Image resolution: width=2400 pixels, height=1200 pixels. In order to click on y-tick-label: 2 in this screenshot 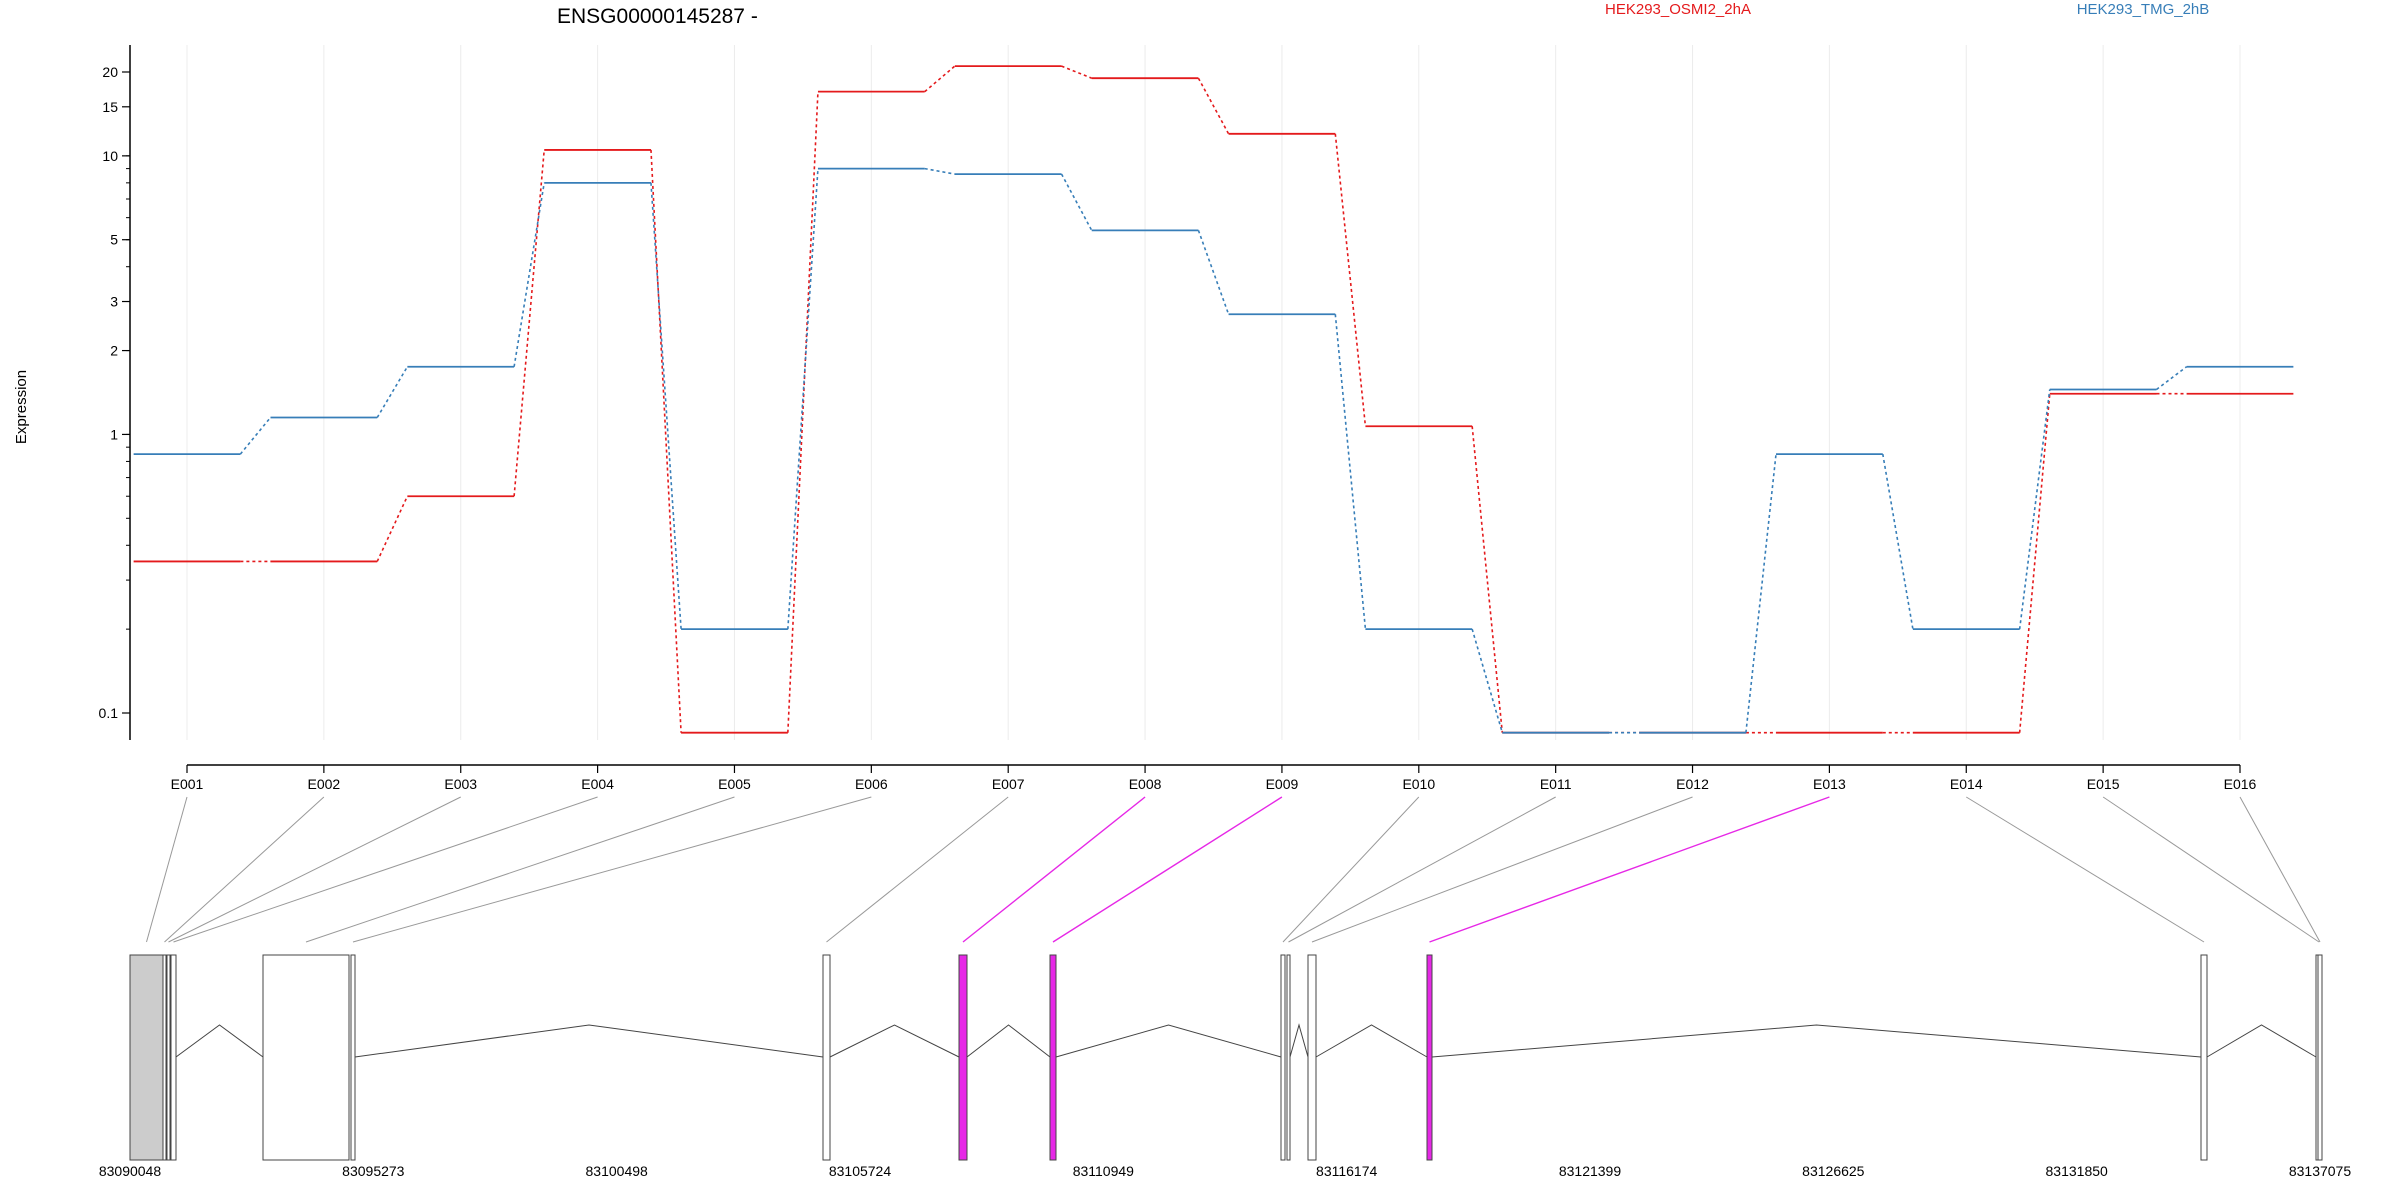, I will do `click(114, 351)`.